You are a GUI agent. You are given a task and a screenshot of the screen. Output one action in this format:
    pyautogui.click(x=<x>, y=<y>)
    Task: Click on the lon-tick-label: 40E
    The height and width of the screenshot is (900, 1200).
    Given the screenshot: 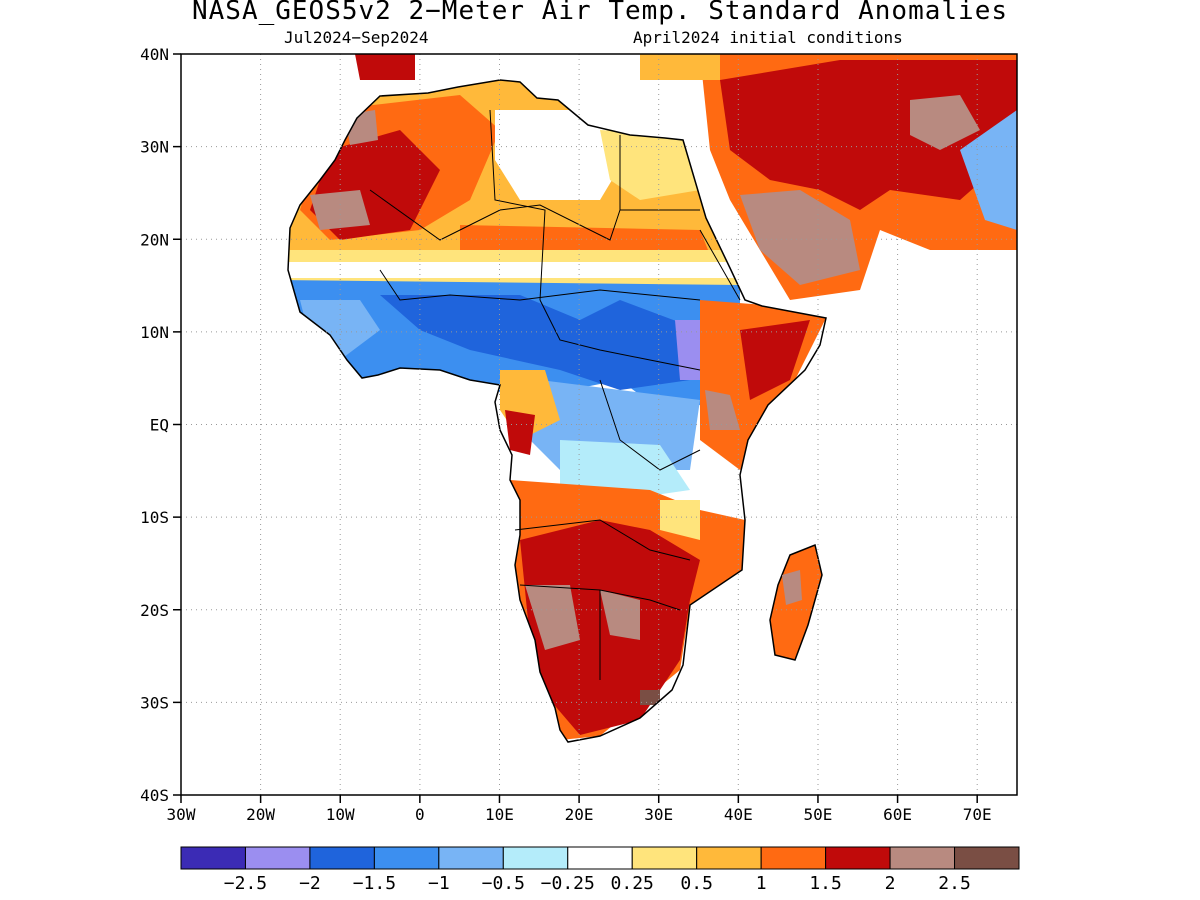 What is the action you would take?
    pyautogui.click(x=738, y=814)
    